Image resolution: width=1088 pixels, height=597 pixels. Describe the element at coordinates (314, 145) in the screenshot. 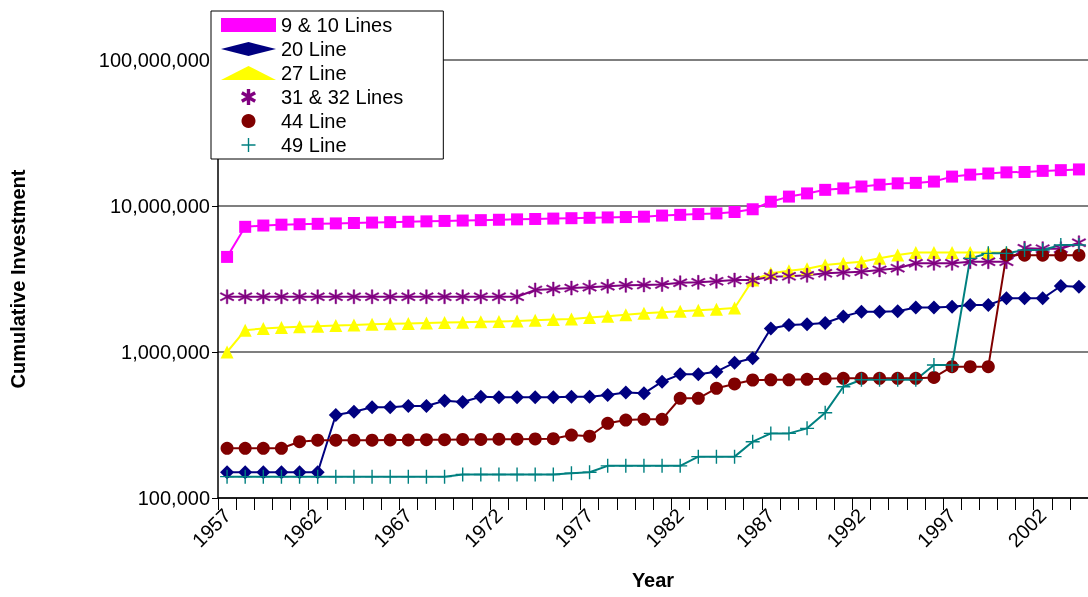

I see `legend-label: 49 Line` at that location.